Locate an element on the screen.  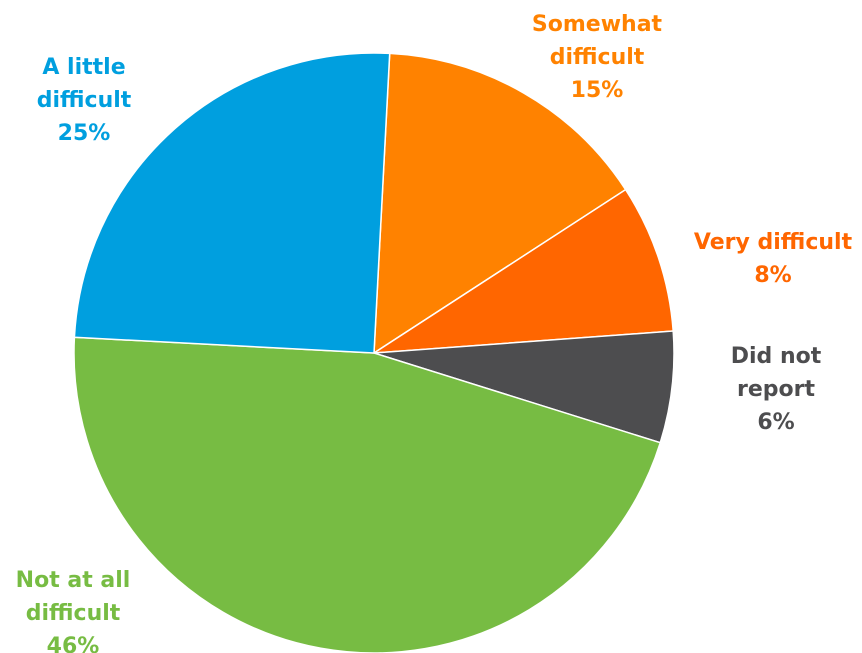
slice-value-label: 15% is located at coordinates (597, 90).